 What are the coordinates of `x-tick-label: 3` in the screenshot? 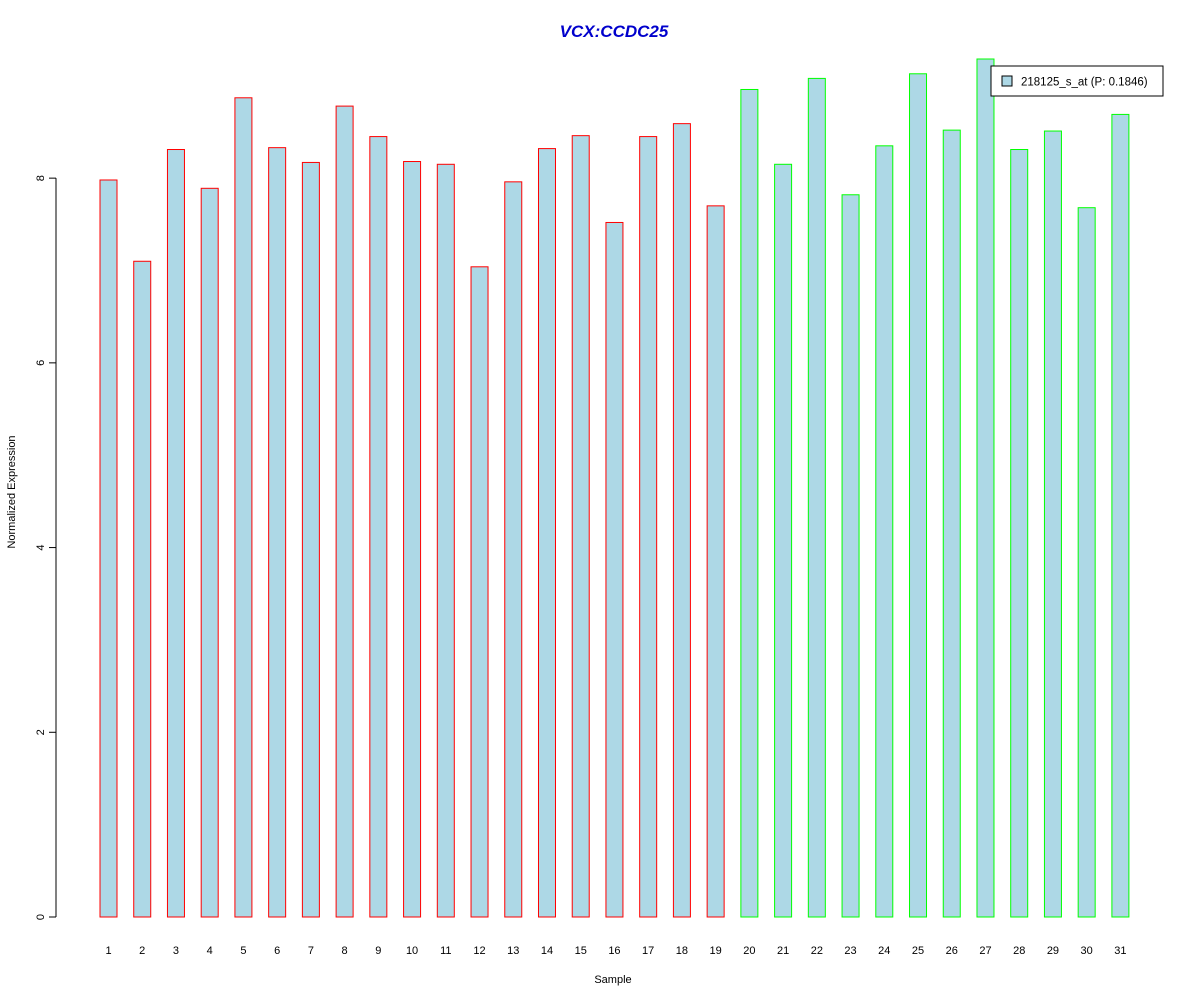 It's located at (176, 951).